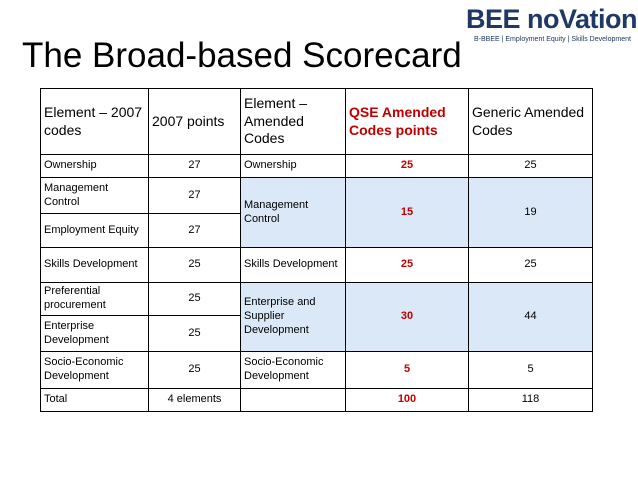  I want to click on cell: 30, so click(407, 317).